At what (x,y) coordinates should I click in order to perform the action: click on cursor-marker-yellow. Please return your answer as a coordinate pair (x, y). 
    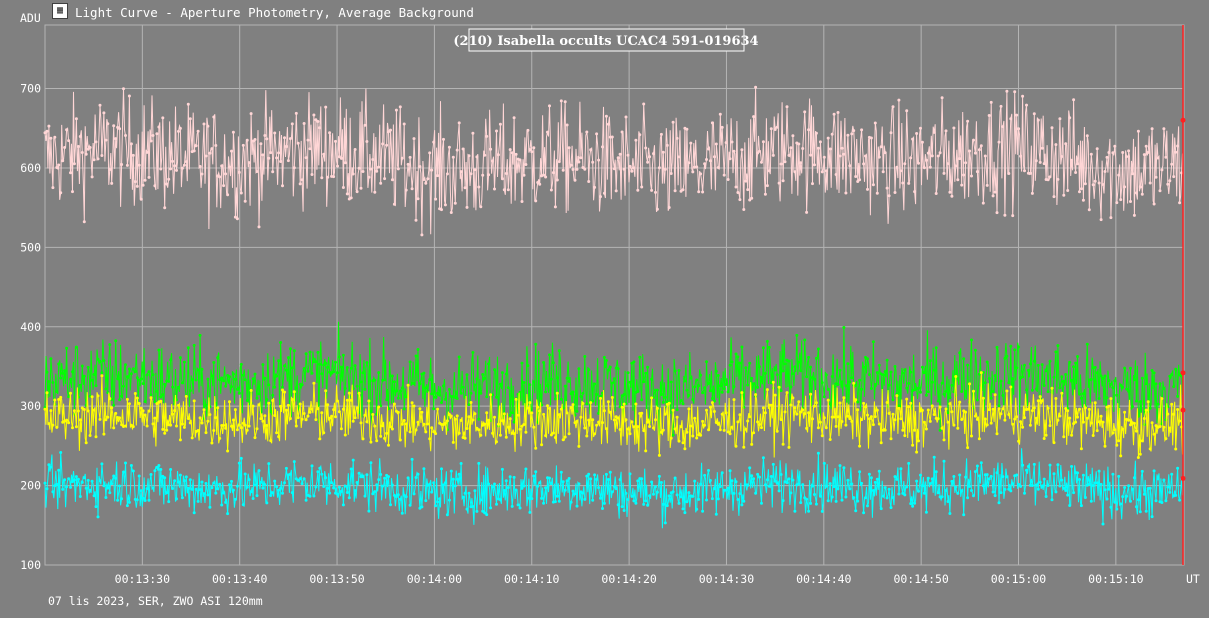
    Looking at the image, I should click on (1183, 410).